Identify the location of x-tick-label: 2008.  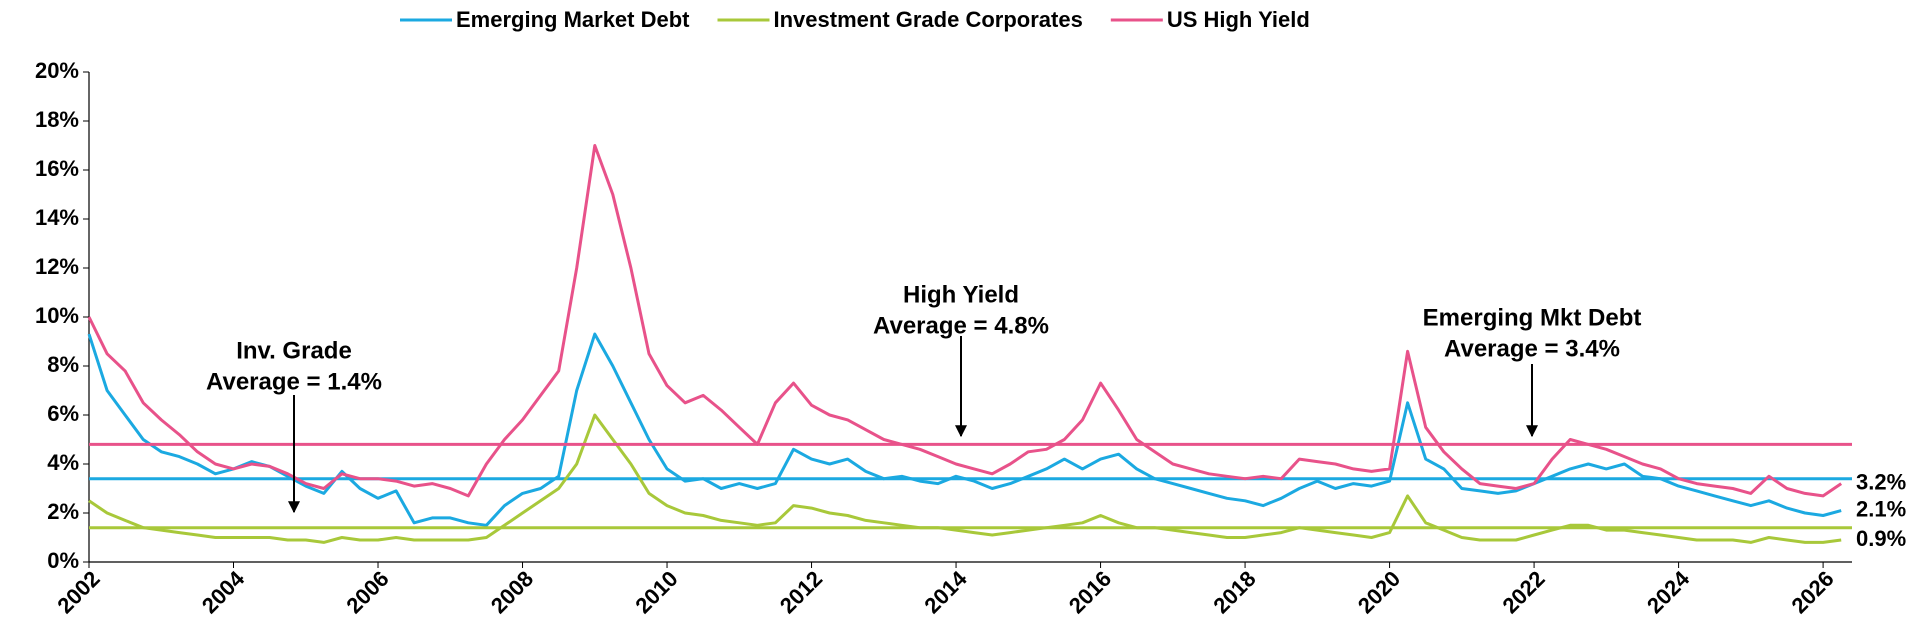
(512, 592).